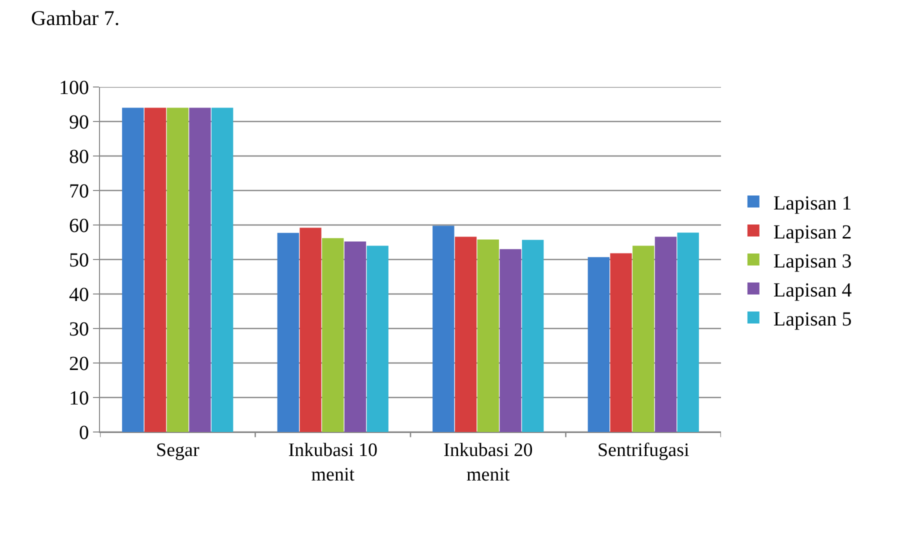  Describe the element at coordinates (488, 463) in the screenshot. I see `x-tick-label: Inkubasi 20 menit` at that location.